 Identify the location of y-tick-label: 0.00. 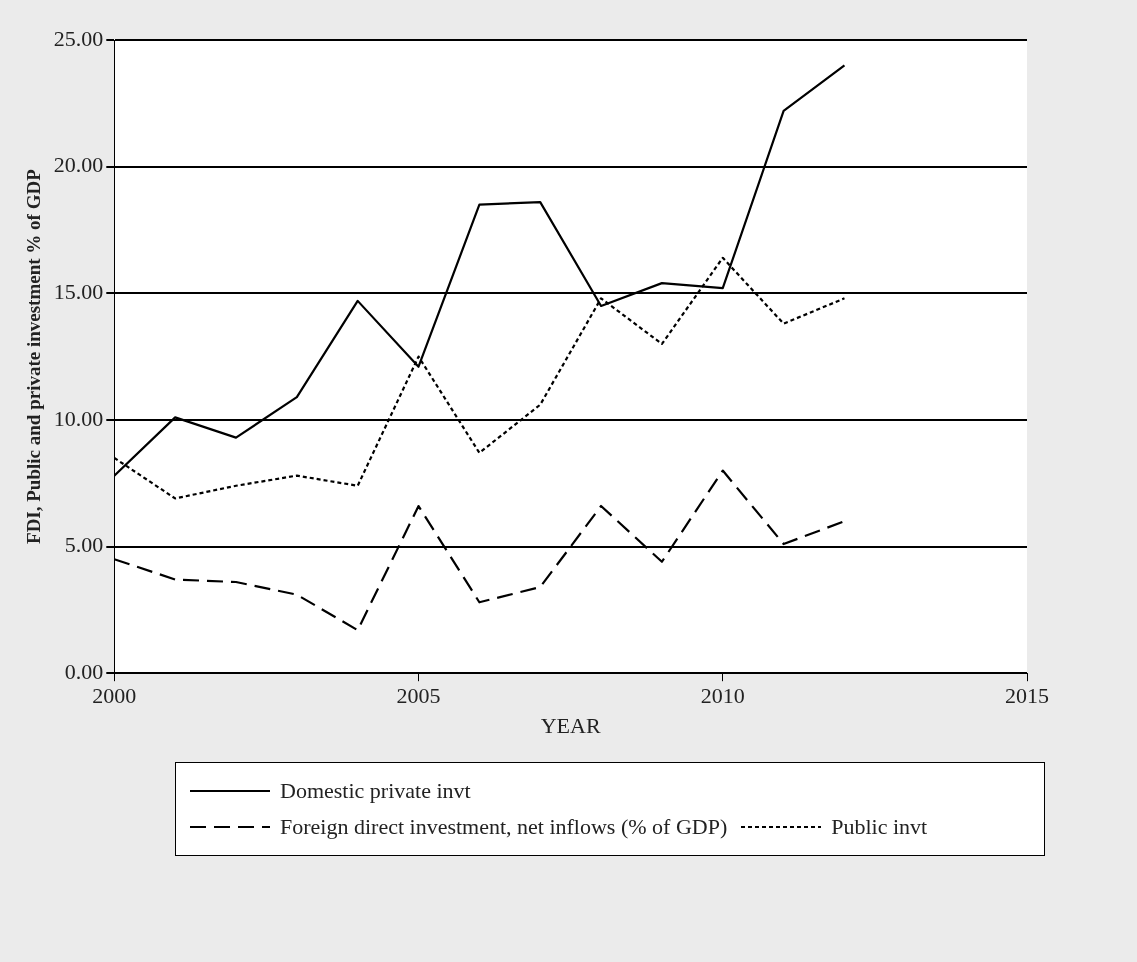
(84, 671).